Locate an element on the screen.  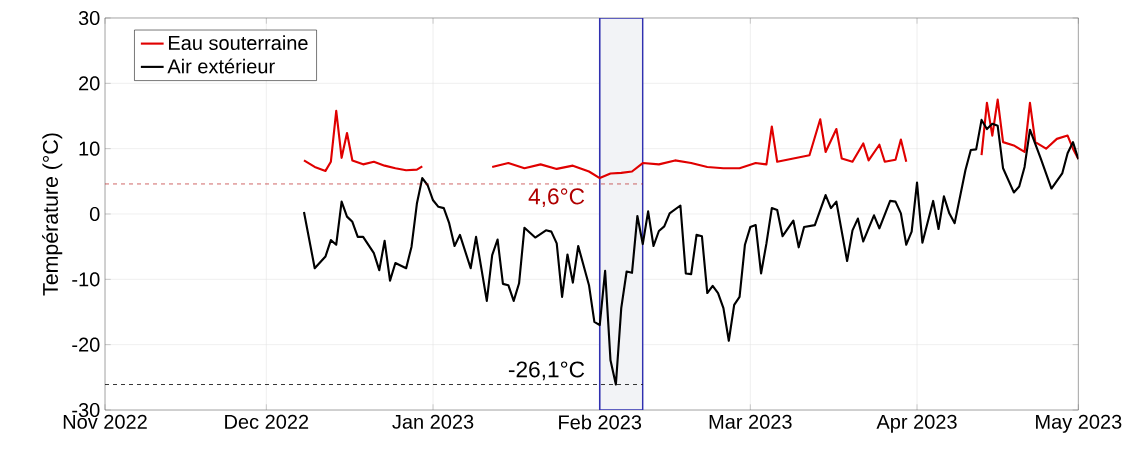
x-tick-label: Apr 2023 is located at coordinates (916, 423).